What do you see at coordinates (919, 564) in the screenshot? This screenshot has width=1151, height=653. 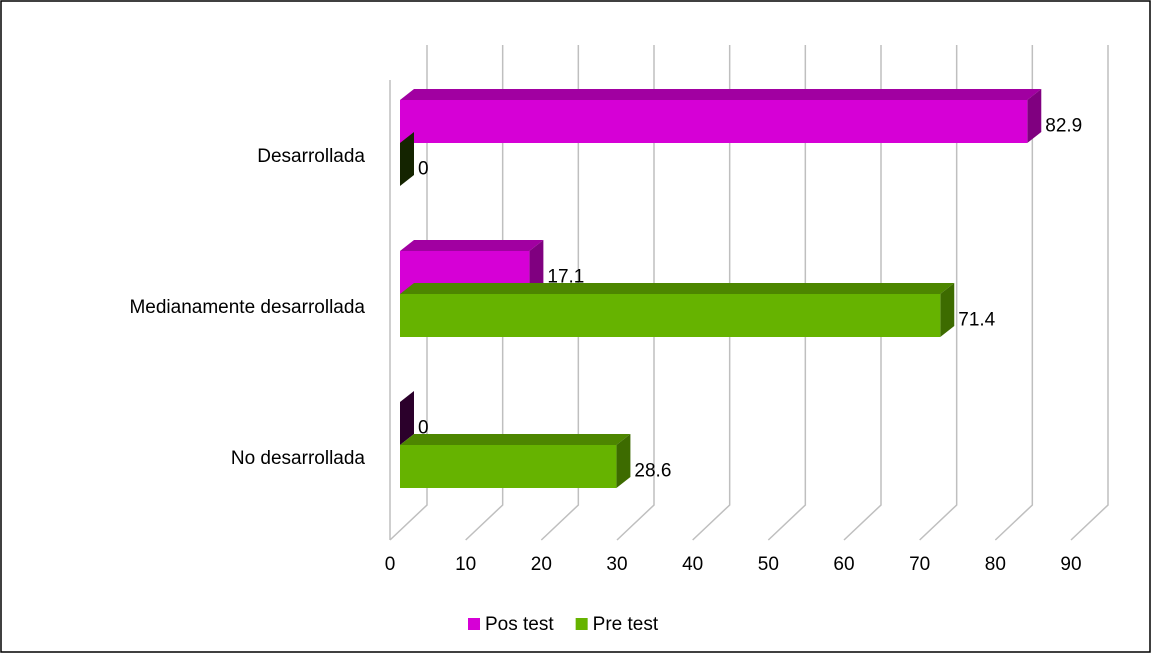 I see `x-tick-label: 70` at bounding box center [919, 564].